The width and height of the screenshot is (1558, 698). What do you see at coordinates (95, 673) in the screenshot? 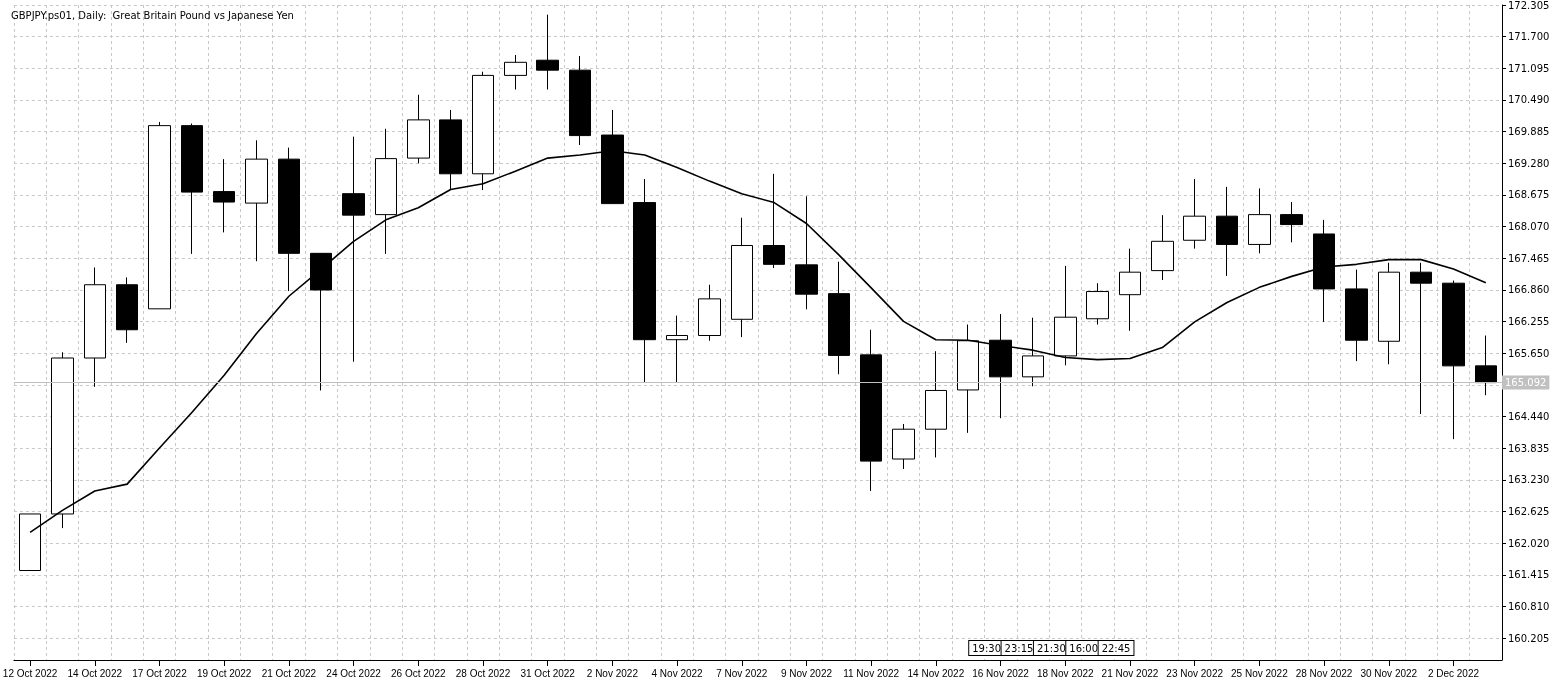
I see `x-tick-label: 14 Oct 2022` at bounding box center [95, 673].